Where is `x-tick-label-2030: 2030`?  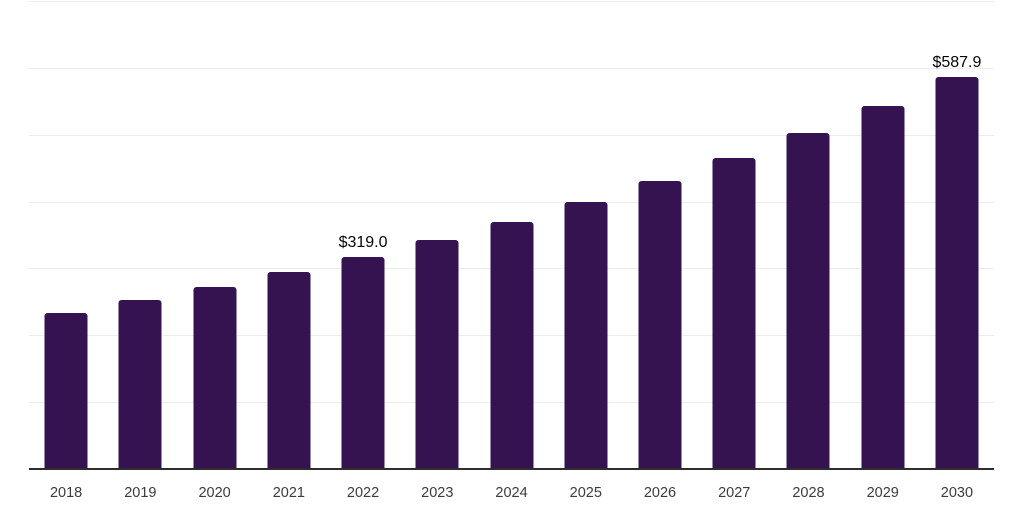 x-tick-label-2030: 2030 is located at coordinates (957, 493).